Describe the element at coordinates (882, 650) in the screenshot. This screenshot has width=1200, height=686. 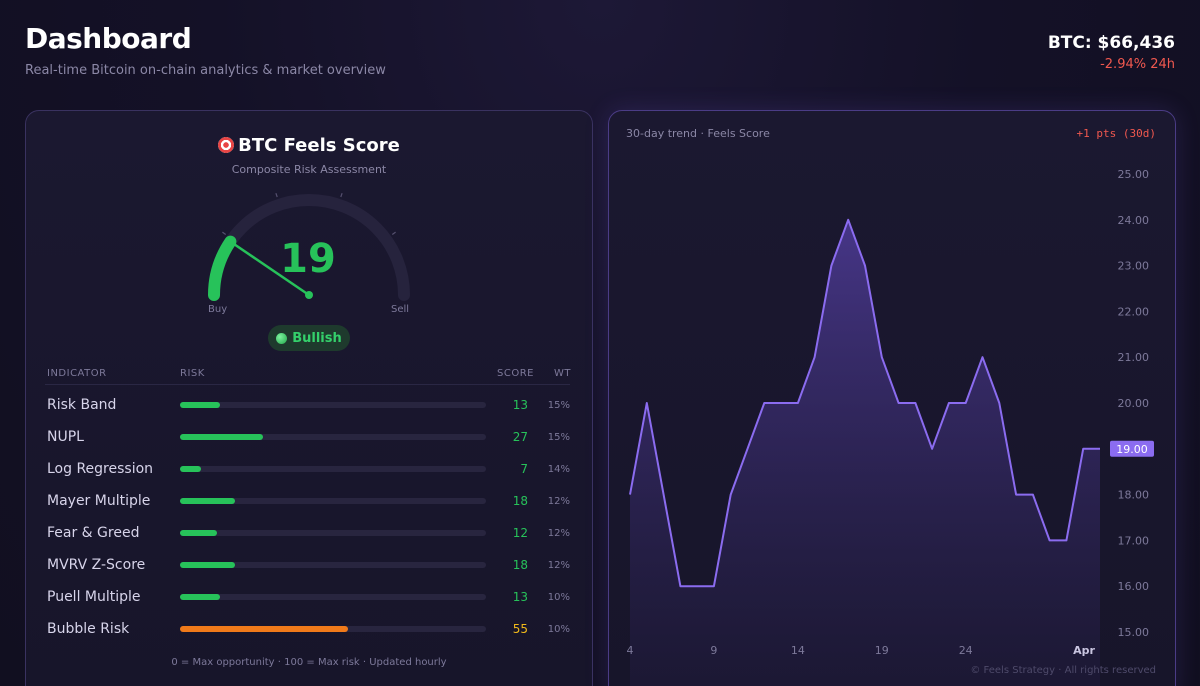
I see `x-tick-label: 19` at that location.